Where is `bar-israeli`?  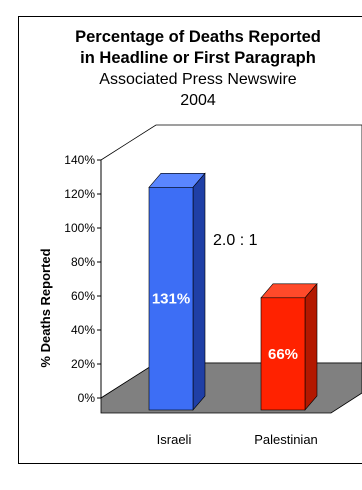 bar-israeli is located at coordinates (171, 299).